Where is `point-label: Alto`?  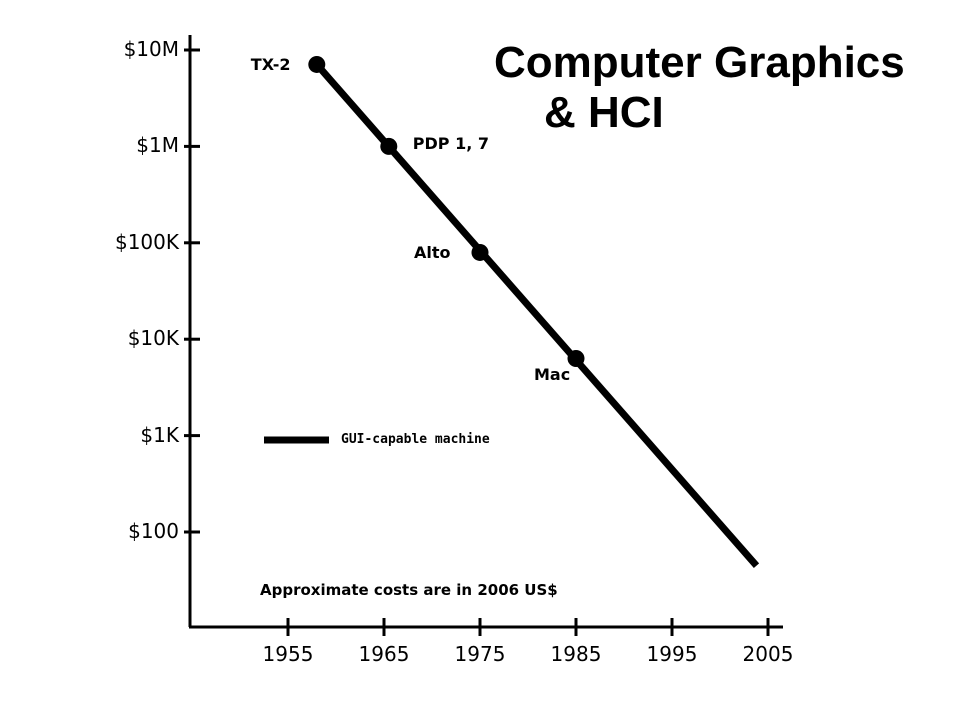 point-label: Alto is located at coordinates (432, 253).